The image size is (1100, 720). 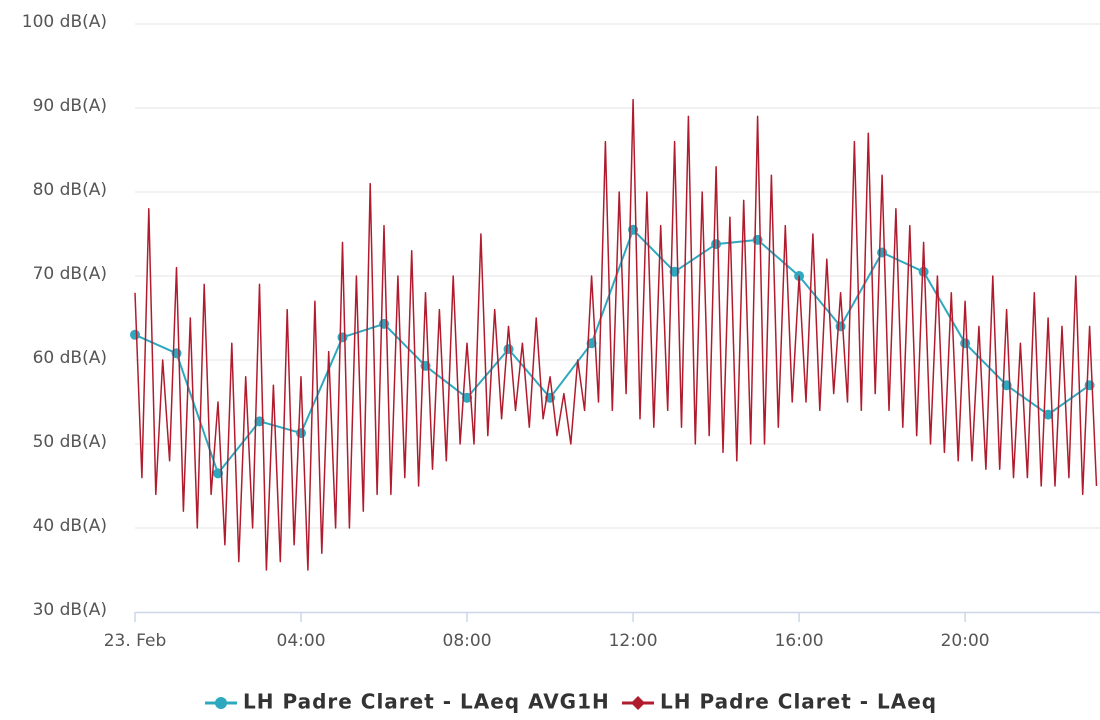 I want to click on legend-label: LH Padre Claret - LAeq AVG1H, so click(x=426, y=702).